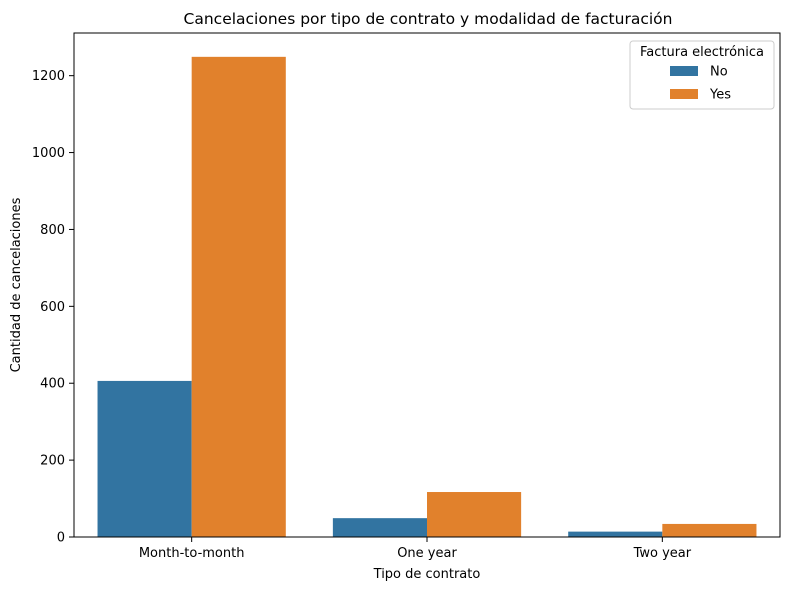 The width and height of the screenshot is (790, 590). I want to click on x-tick-label-0: Month-to-month, so click(192, 553).